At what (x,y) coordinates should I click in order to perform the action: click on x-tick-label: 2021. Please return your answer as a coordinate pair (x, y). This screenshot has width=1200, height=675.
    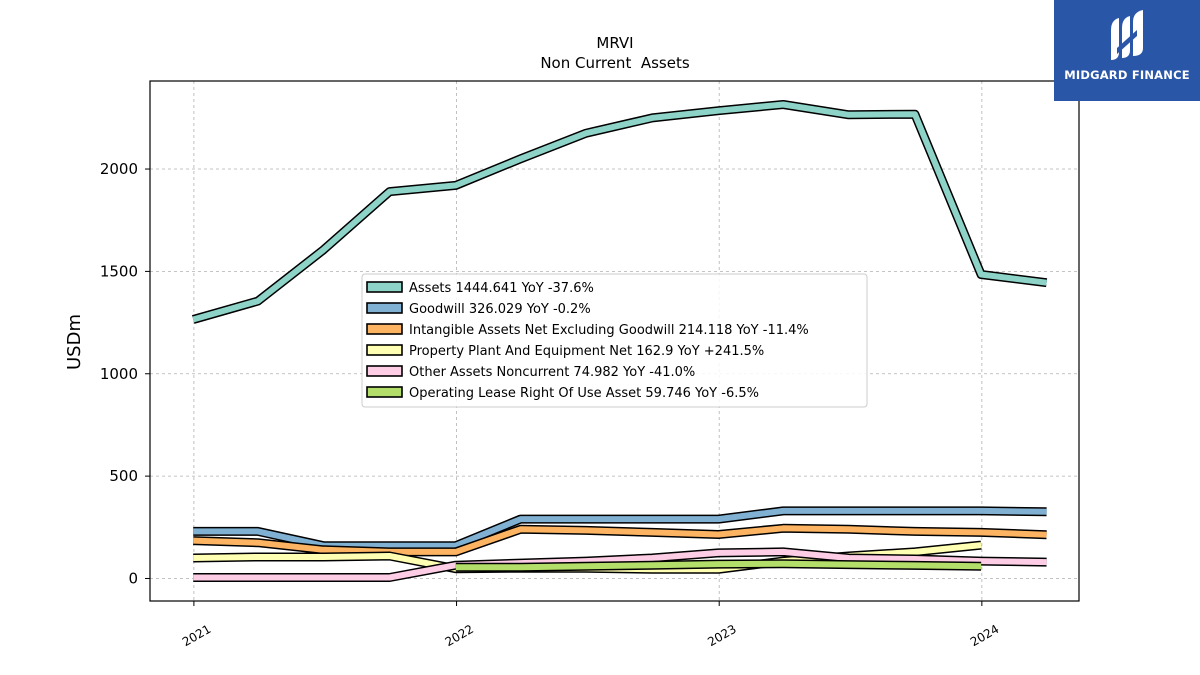
    Looking at the image, I should click on (196, 635).